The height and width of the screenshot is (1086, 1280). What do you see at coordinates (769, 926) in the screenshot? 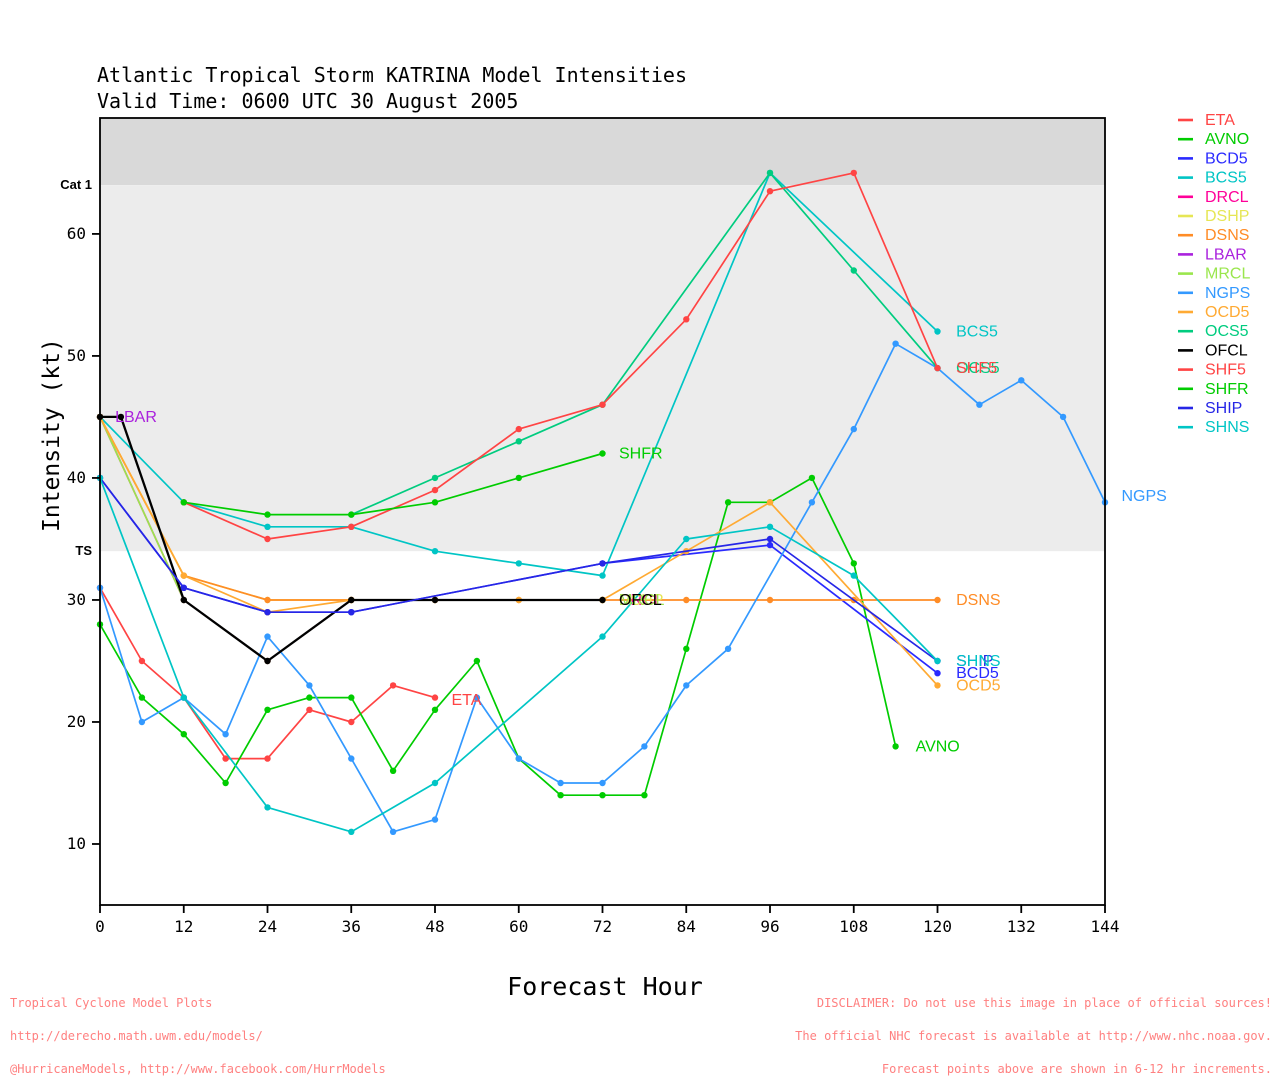
I see `x-tick-label: 96` at bounding box center [769, 926].